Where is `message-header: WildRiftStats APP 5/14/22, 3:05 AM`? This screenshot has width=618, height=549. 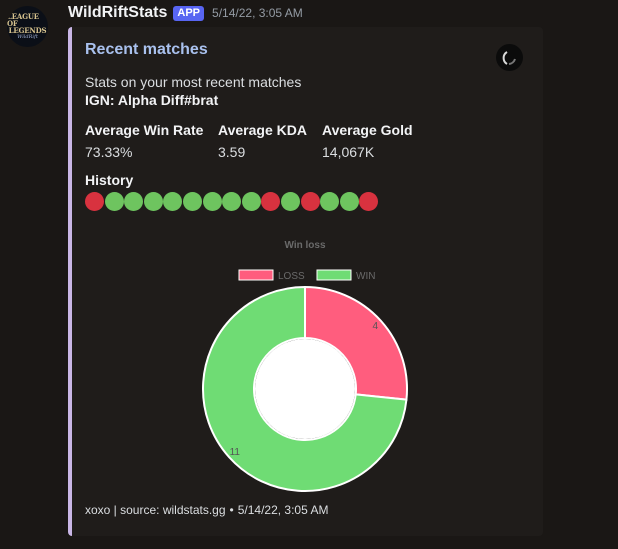 message-header: WildRiftStats APP 5/14/22, 3:05 AM is located at coordinates (185, 13).